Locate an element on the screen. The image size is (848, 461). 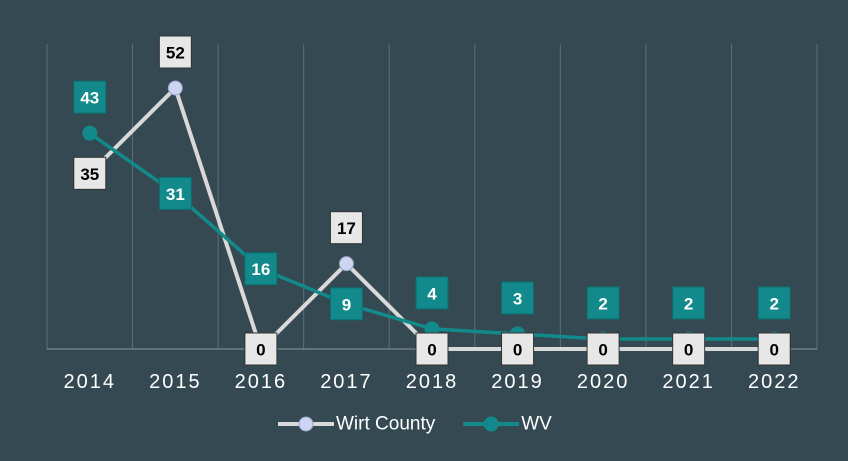
x-tick-label: 2016 is located at coordinates (261, 382).